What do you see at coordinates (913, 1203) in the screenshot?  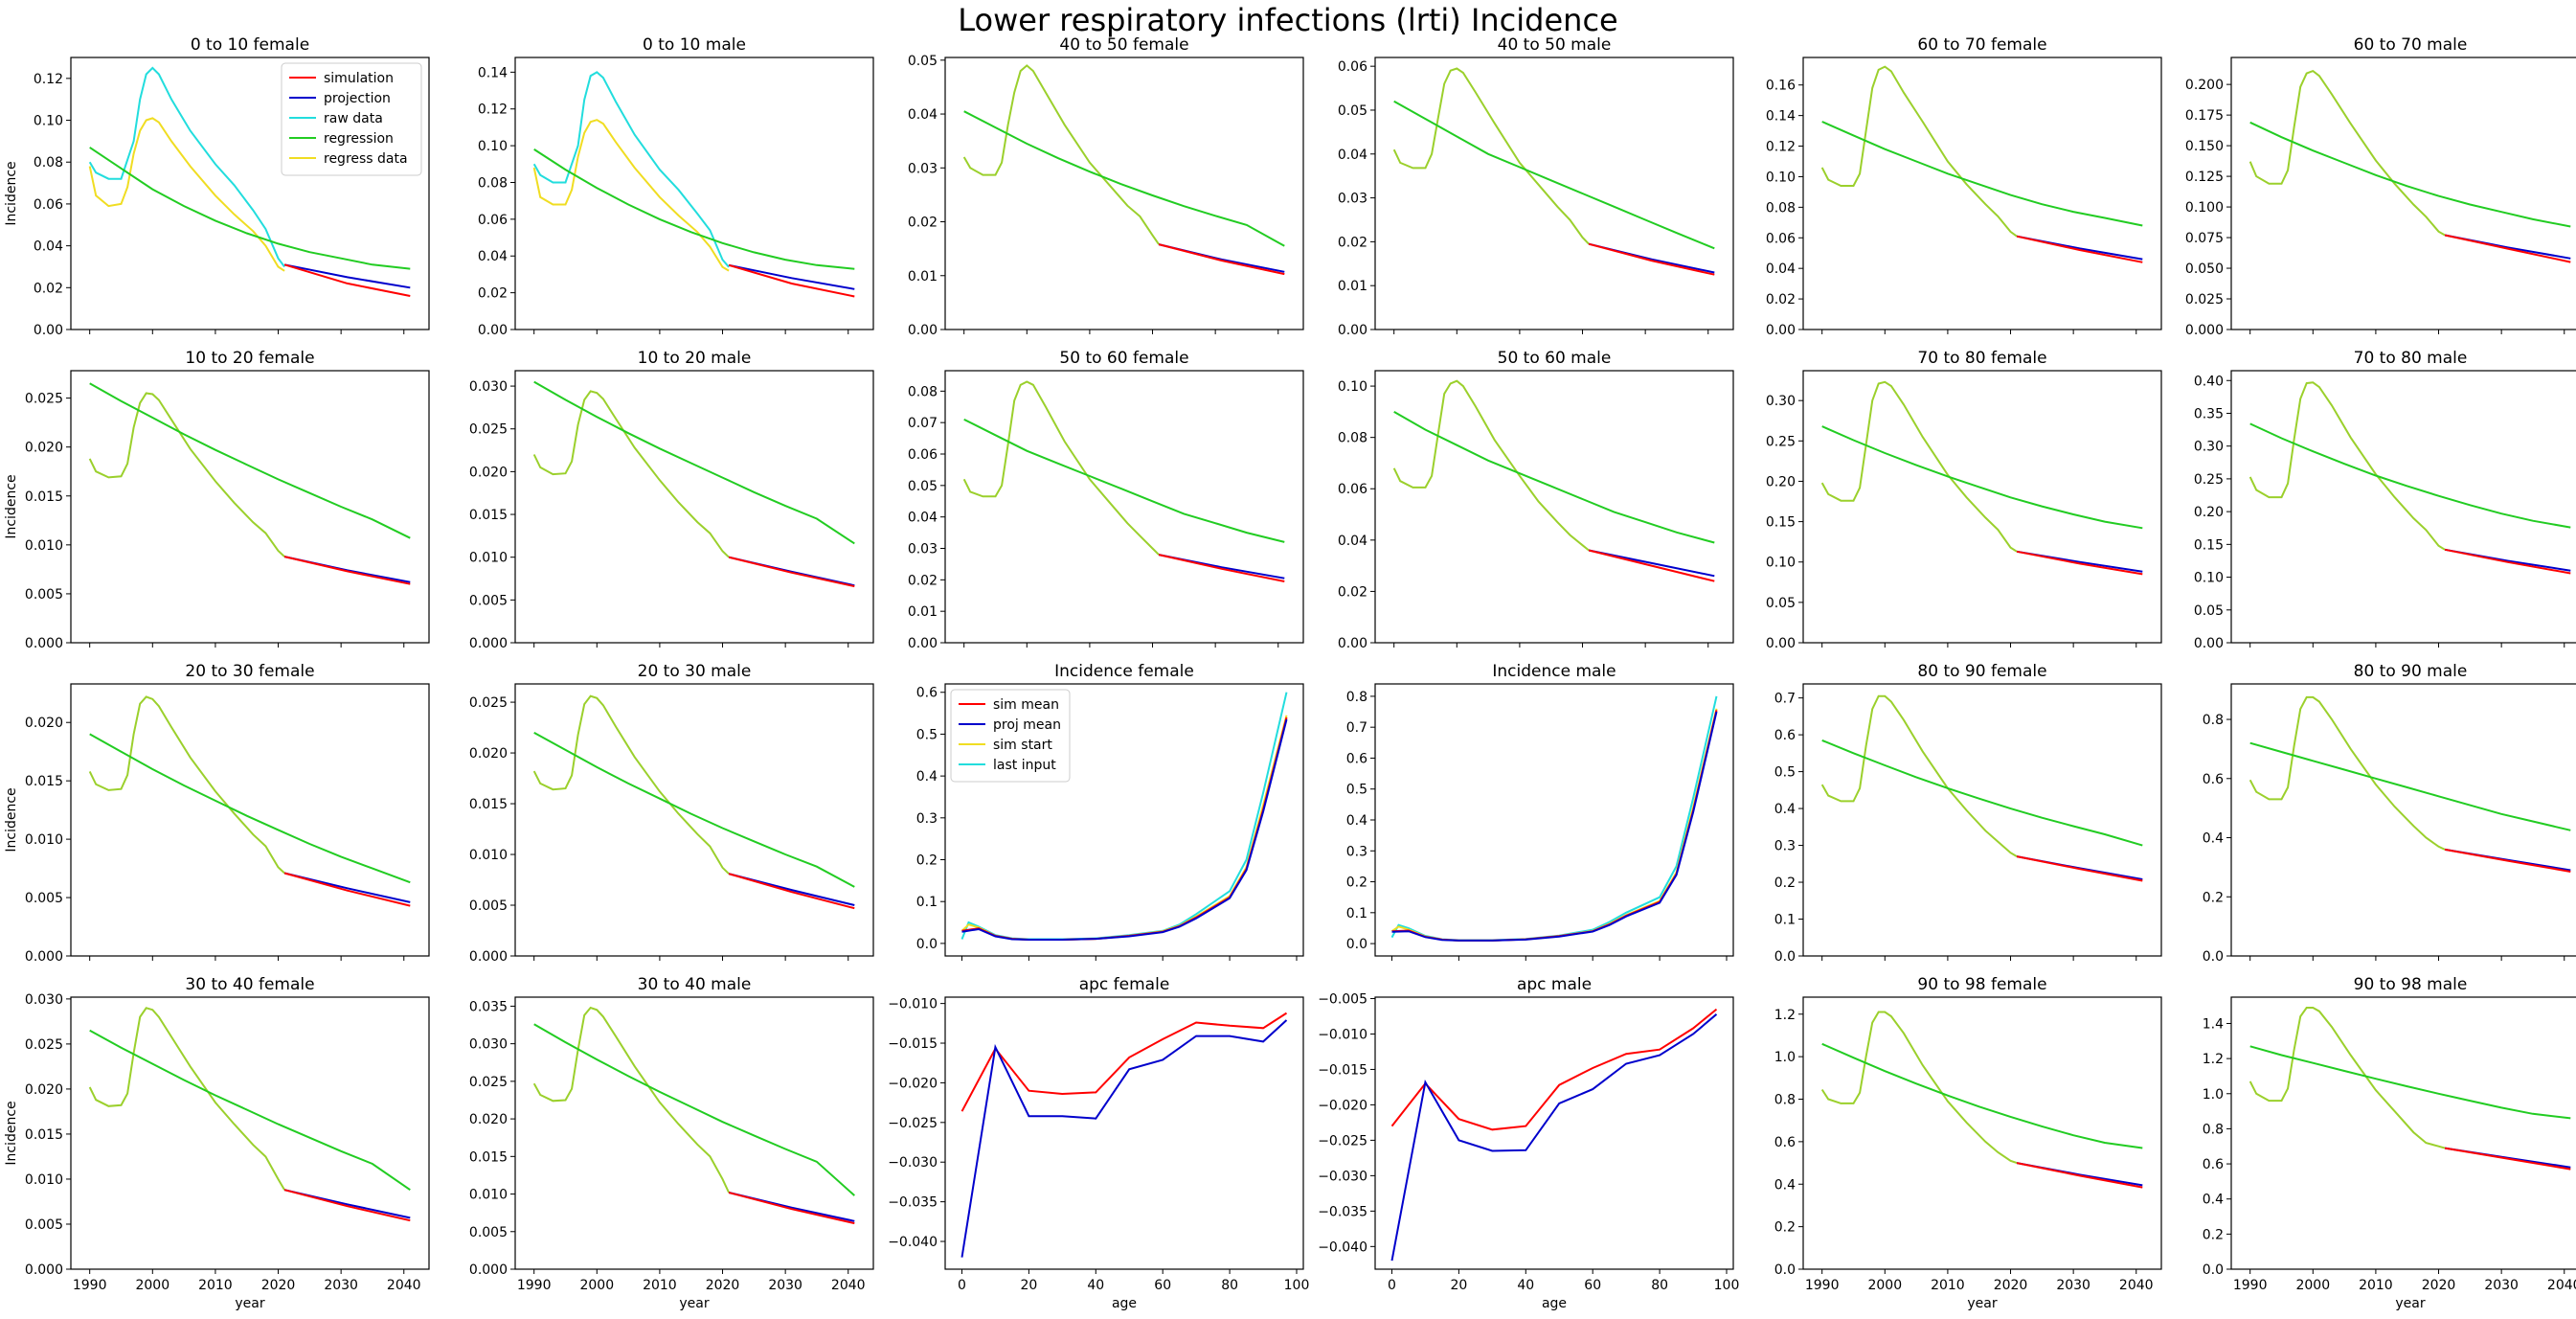 I see `y-tick-label: −0.035` at bounding box center [913, 1203].